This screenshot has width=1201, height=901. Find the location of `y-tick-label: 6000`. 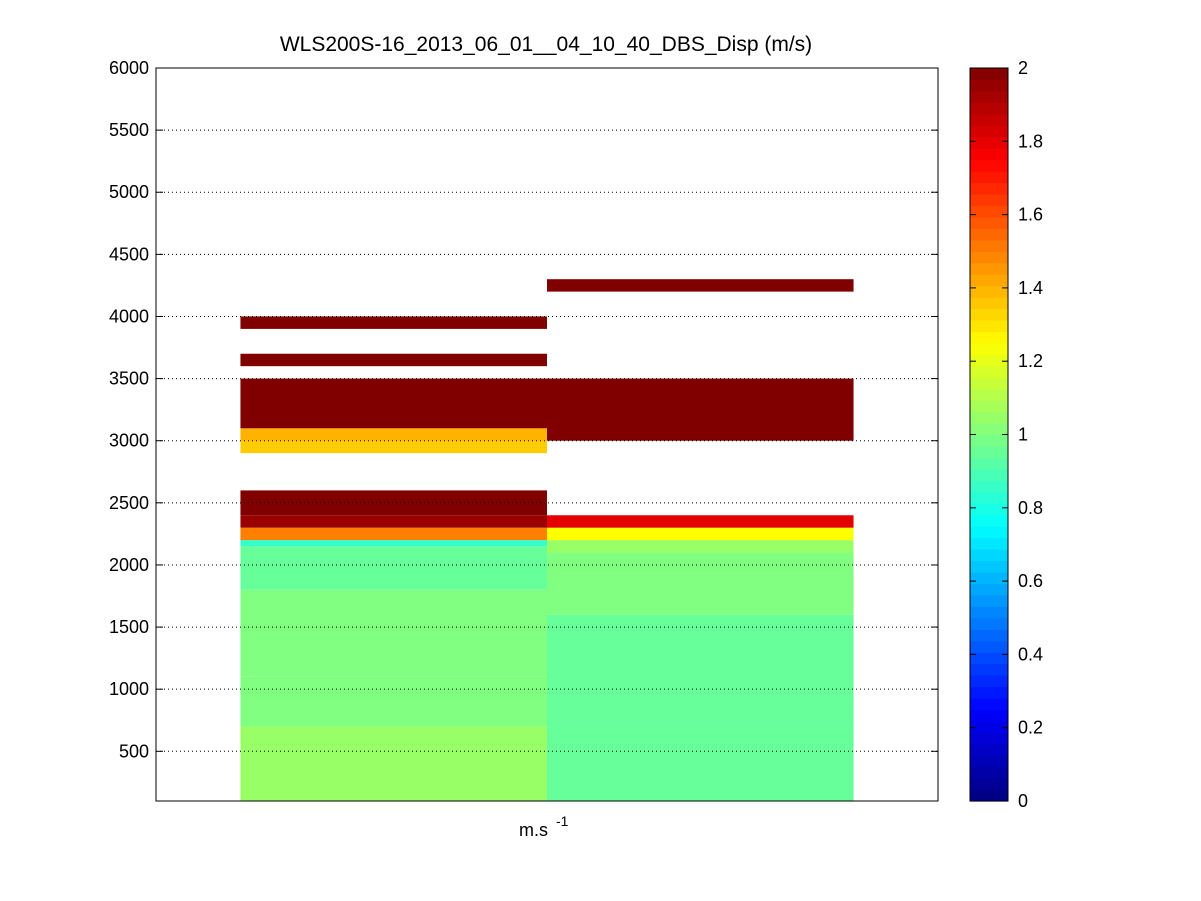

y-tick-label: 6000 is located at coordinates (129, 68).